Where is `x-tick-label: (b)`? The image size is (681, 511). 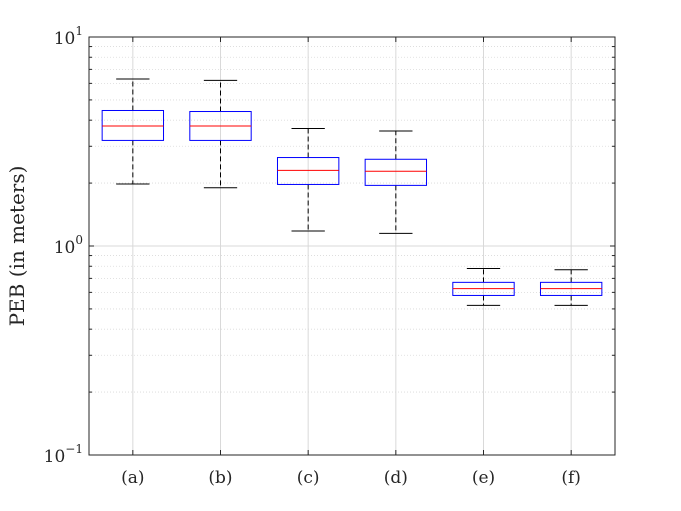 x-tick-label: (b) is located at coordinates (220, 478).